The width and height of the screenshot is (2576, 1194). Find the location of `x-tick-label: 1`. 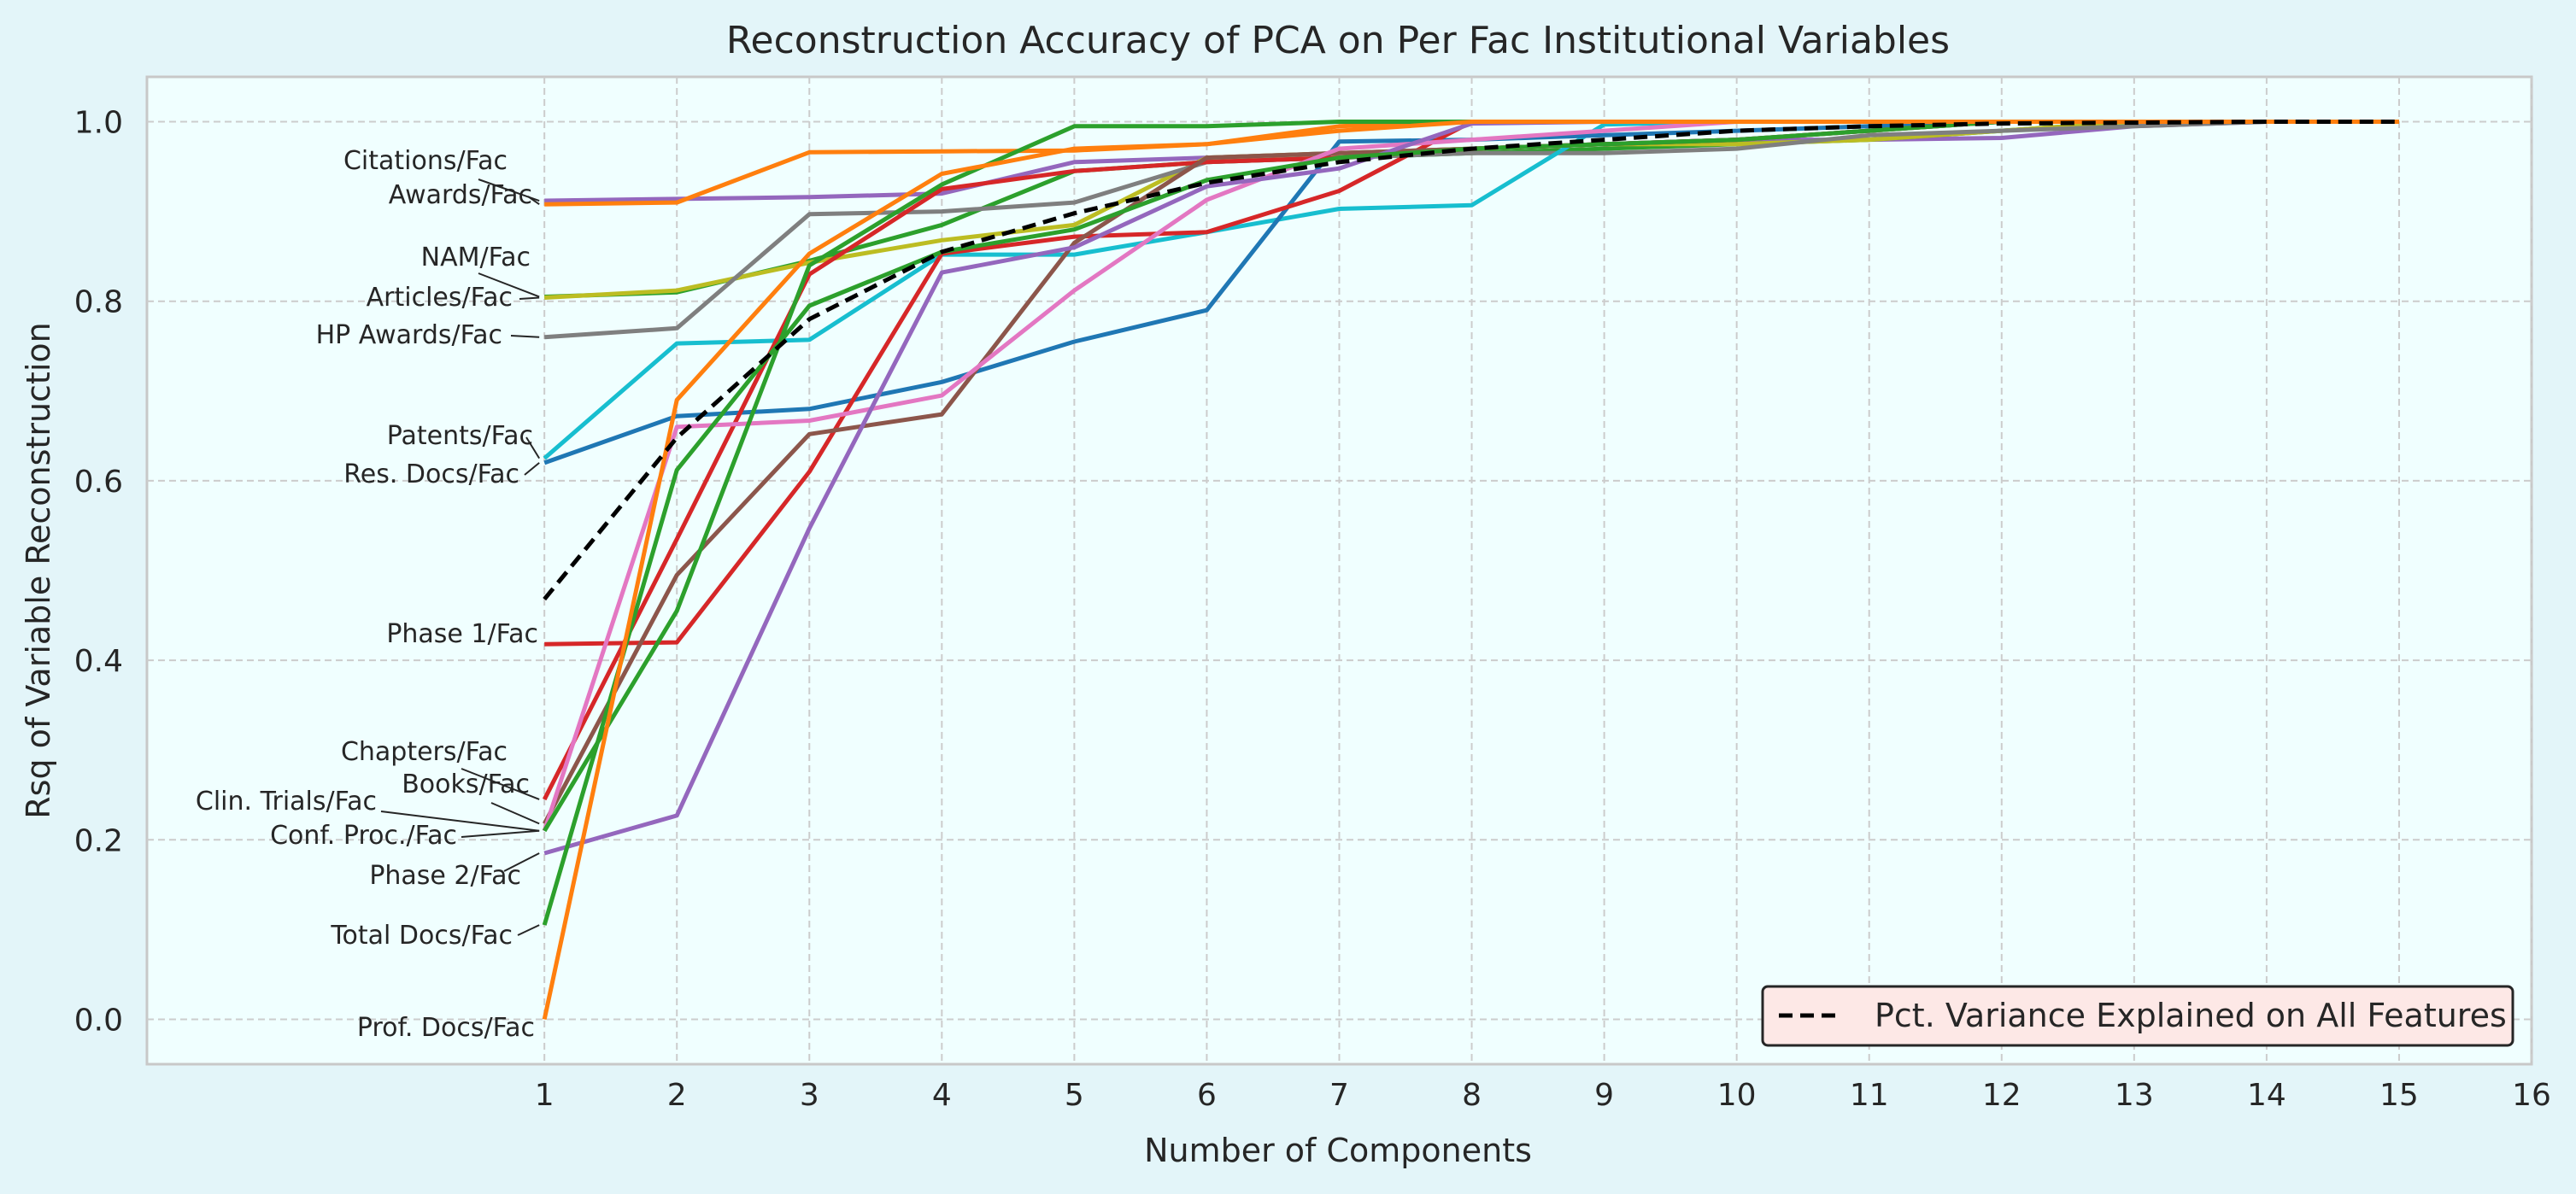

x-tick-label: 1 is located at coordinates (545, 1095).